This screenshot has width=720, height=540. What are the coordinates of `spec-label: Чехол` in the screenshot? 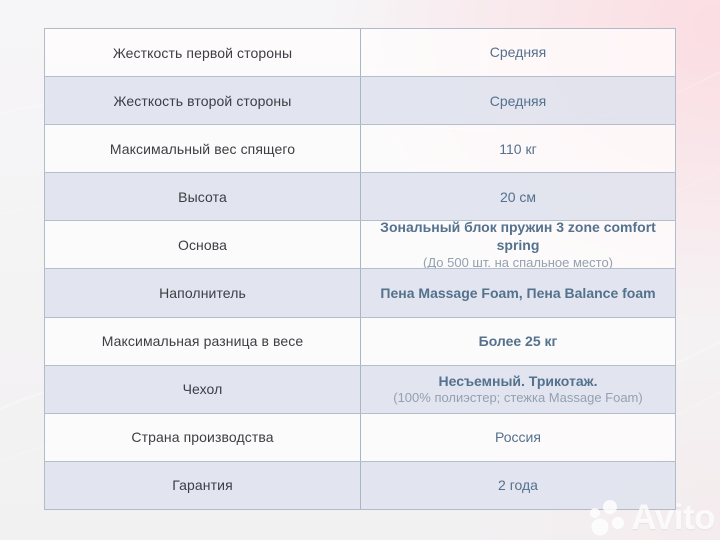 It's located at (203, 389).